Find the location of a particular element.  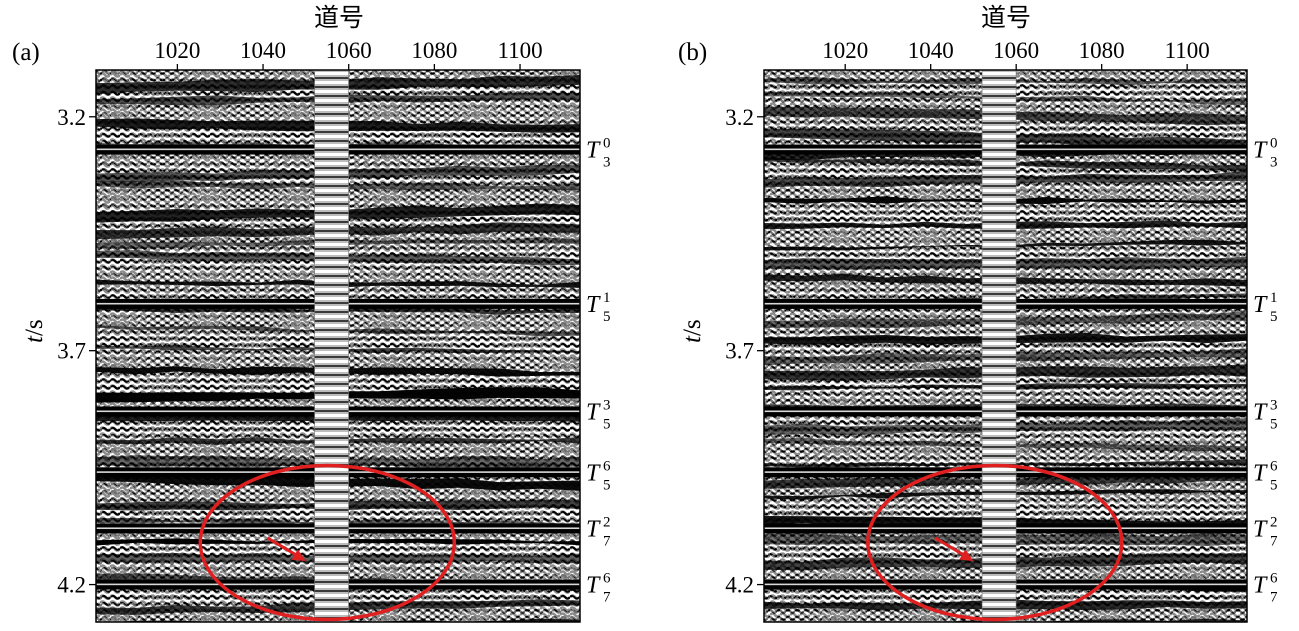

horizon-label: T 2 7 is located at coordinates (1265, 531).